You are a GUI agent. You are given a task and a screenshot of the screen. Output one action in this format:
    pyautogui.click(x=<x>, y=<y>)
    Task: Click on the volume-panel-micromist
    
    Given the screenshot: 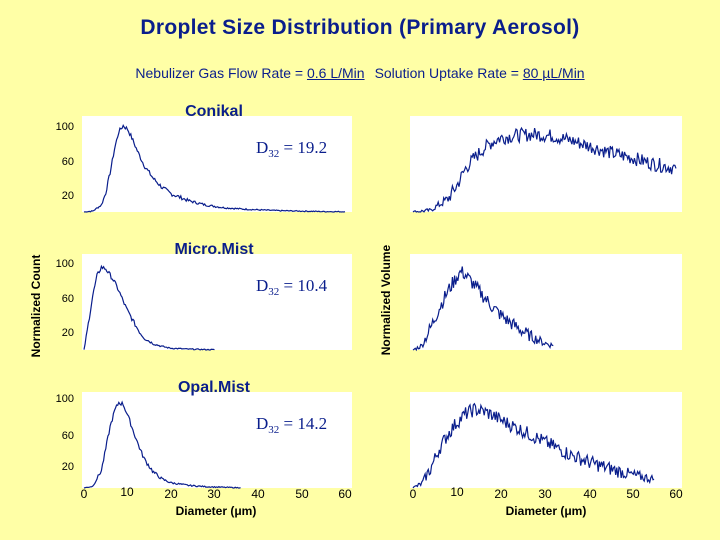 What is the action you would take?
    pyautogui.click(x=546, y=302)
    